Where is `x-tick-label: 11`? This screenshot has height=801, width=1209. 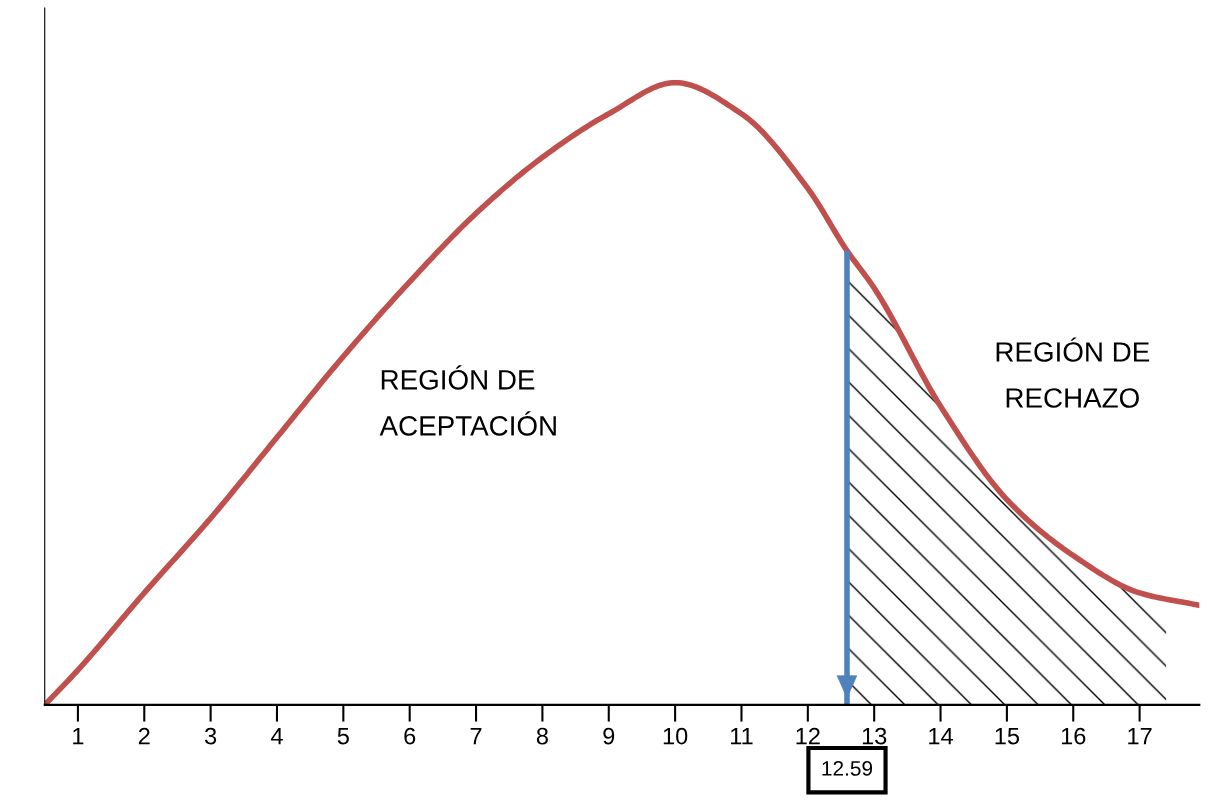
x-tick-label: 11 is located at coordinates (742, 736).